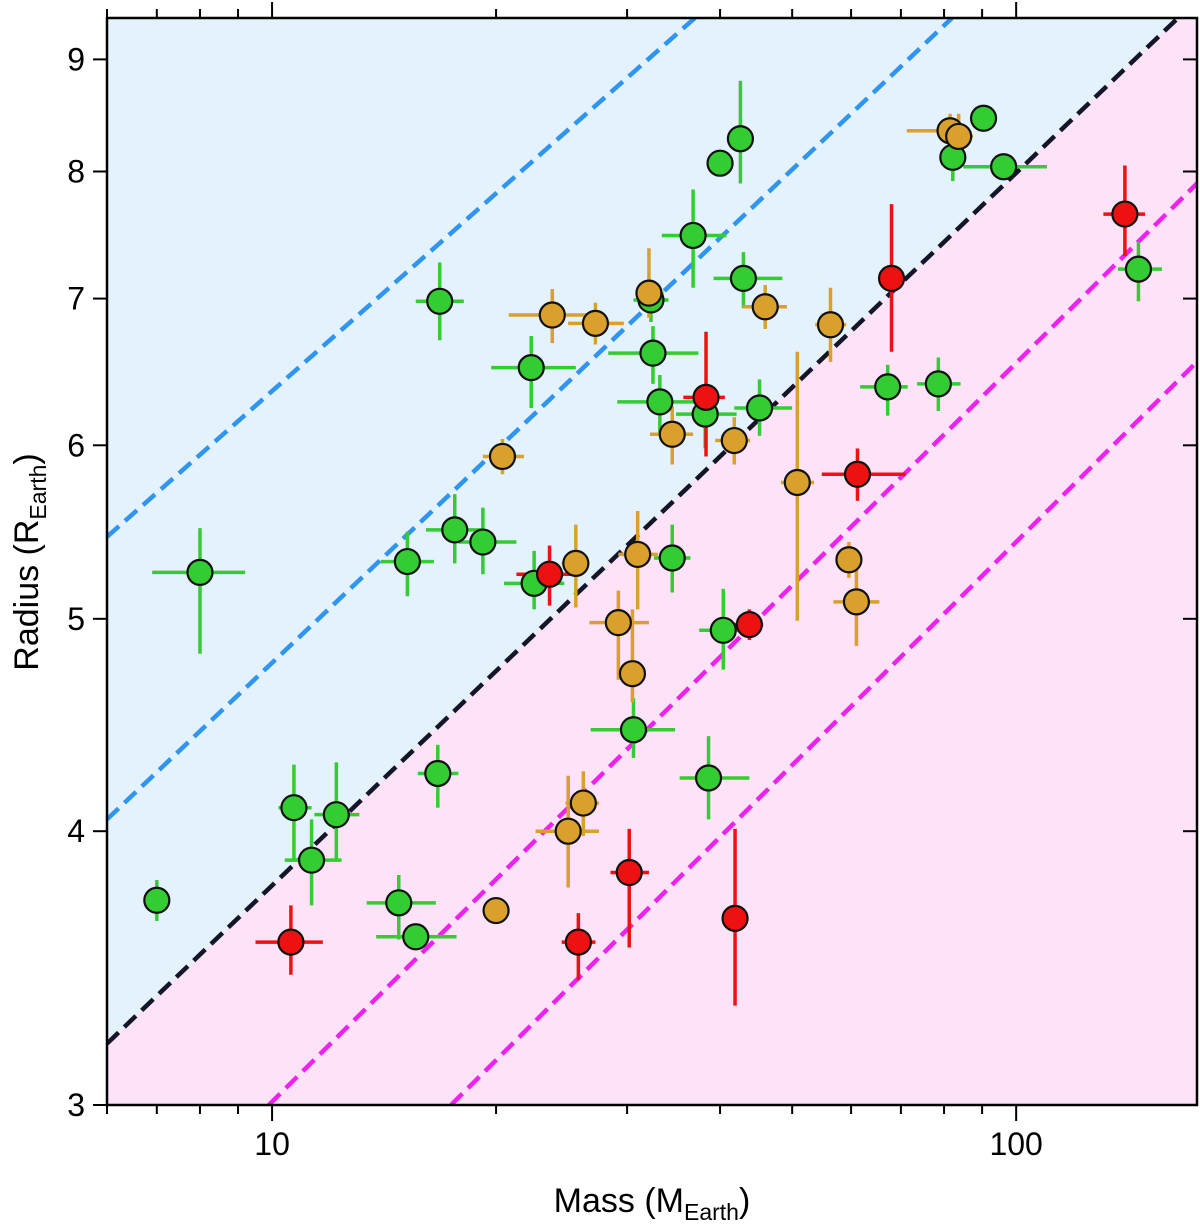  What do you see at coordinates (76, 171) in the screenshot?
I see `y-tick-label-8: 8` at bounding box center [76, 171].